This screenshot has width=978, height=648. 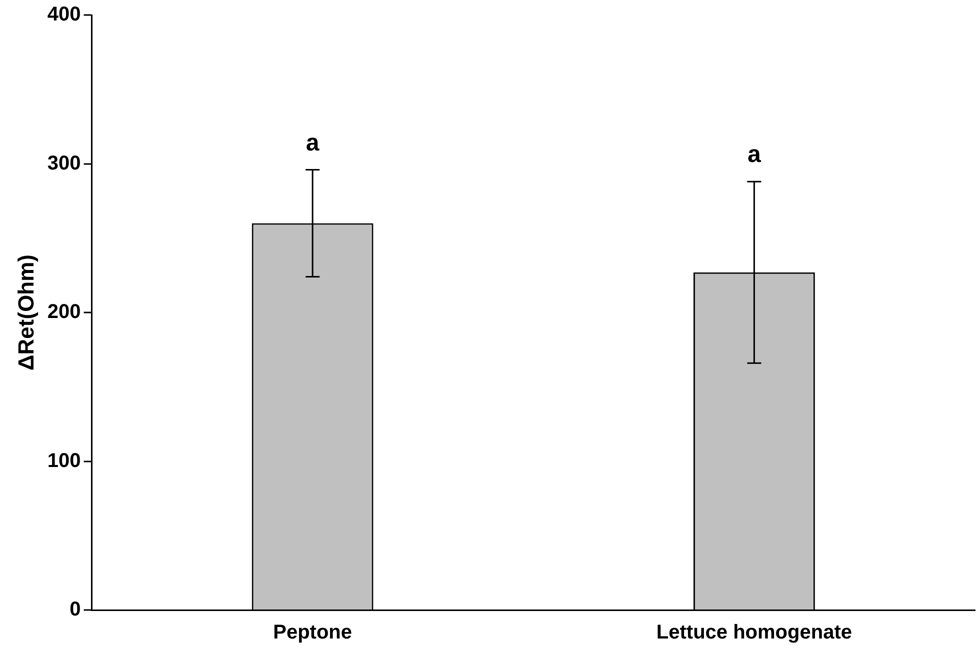 What do you see at coordinates (64, 312) in the screenshot?
I see `y-tick-label: 200` at bounding box center [64, 312].